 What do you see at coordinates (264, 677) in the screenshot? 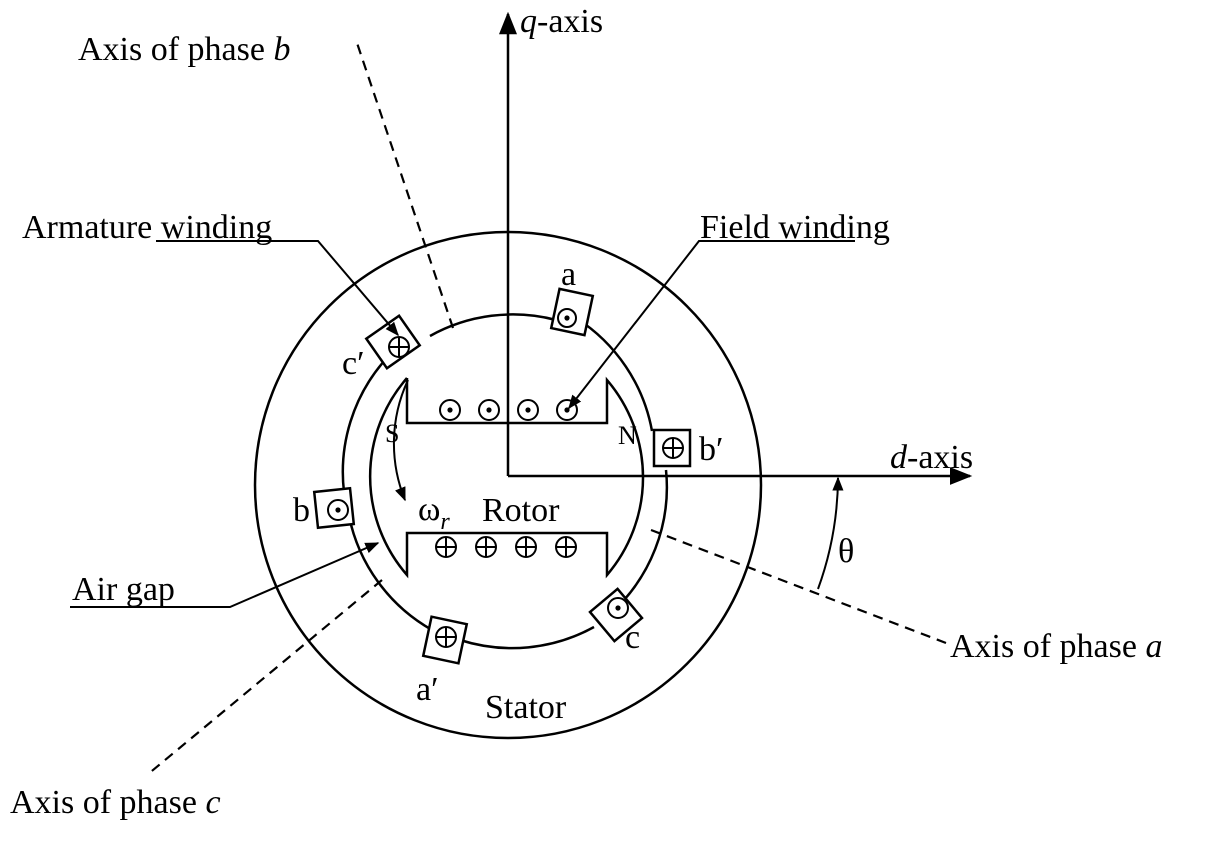
I see `axis-phase-c-line` at bounding box center [264, 677].